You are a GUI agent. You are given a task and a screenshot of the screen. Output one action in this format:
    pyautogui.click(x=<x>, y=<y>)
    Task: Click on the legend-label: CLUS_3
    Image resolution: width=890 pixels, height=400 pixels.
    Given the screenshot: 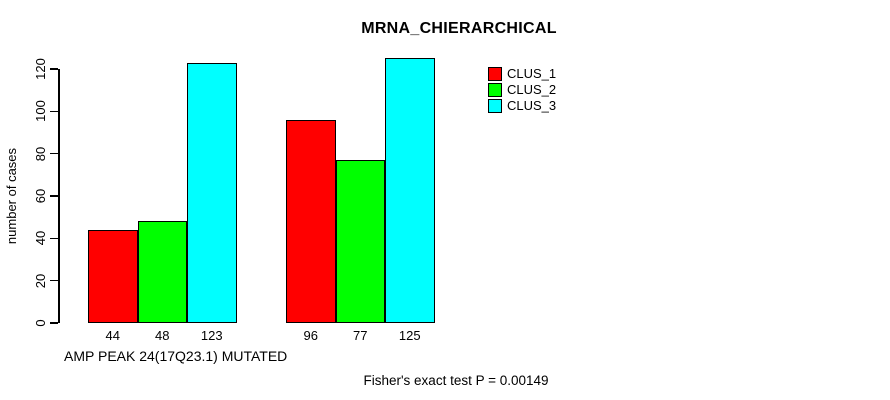 What is the action you would take?
    pyautogui.click(x=532, y=105)
    